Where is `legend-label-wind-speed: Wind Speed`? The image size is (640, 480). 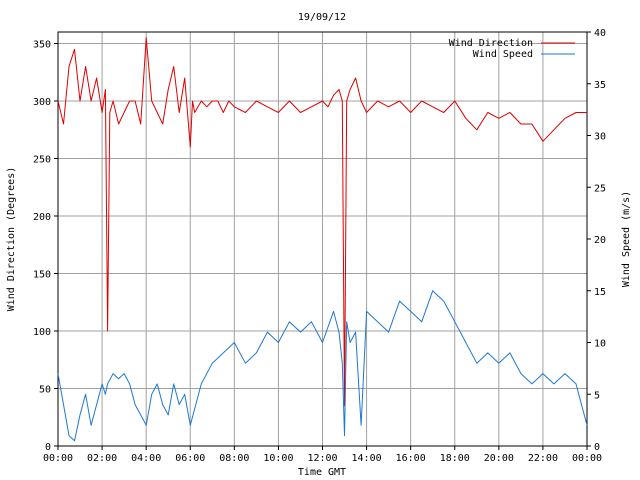
legend-label-wind-speed: Wind Speed is located at coordinates (503, 54).